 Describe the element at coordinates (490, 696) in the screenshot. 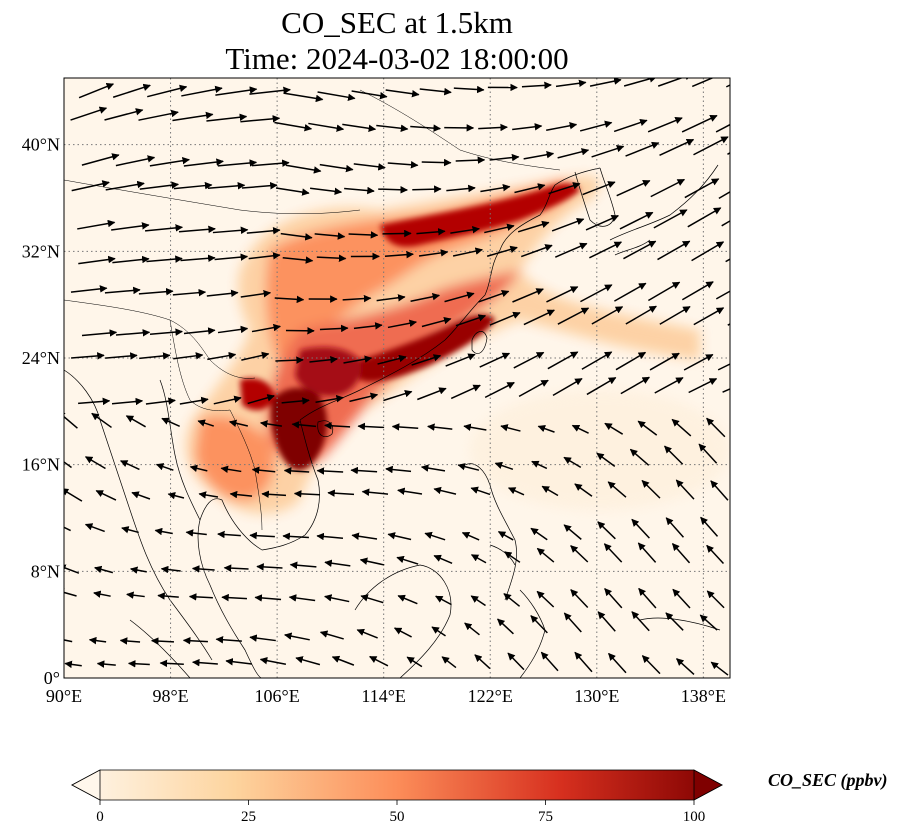

I see `lon-tick-label: 122°E` at that location.